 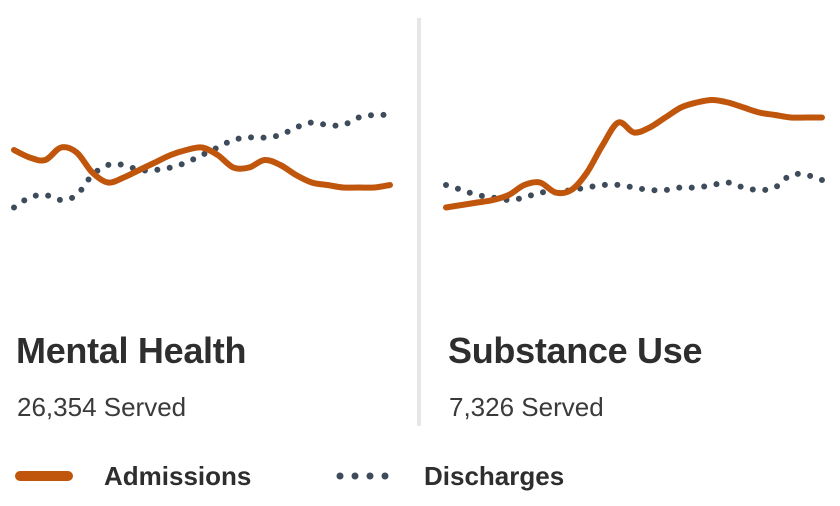 I want to click on legend-item-admissions: Admissions, so click(x=132, y=476).